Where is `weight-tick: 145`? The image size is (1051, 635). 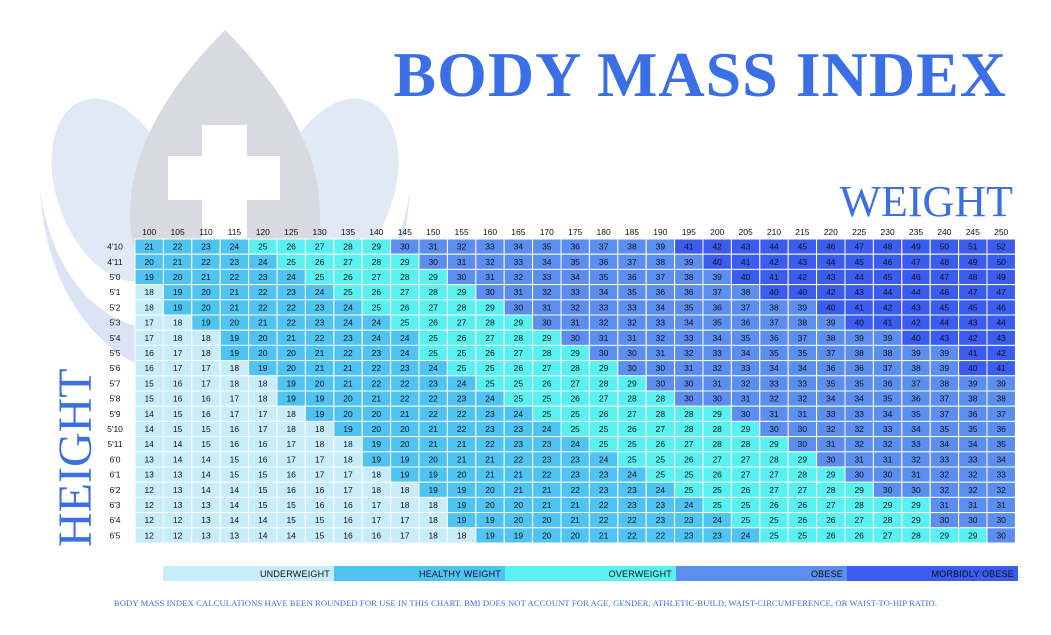 weight-tick: 145 is located at coordinates (405, 232).